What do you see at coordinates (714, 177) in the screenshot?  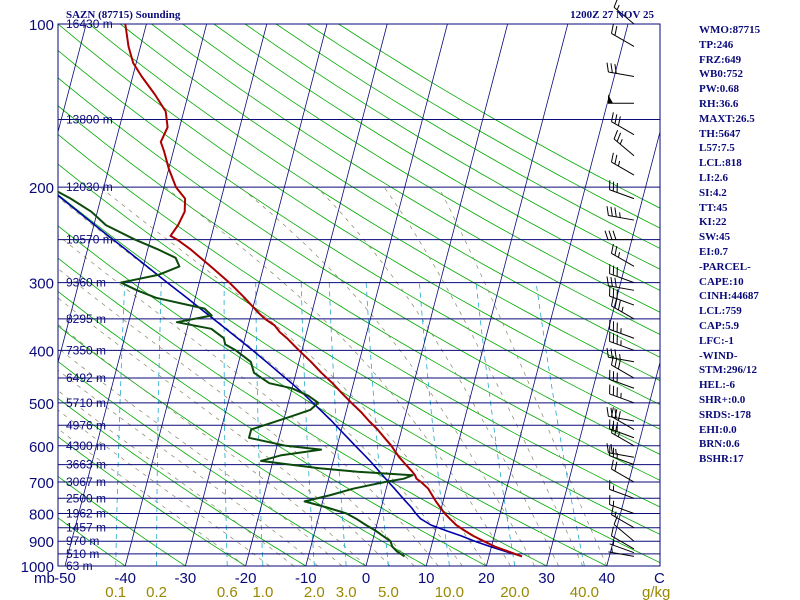 I see `index-item: LI:2.6` at bounding box center [714, 177].